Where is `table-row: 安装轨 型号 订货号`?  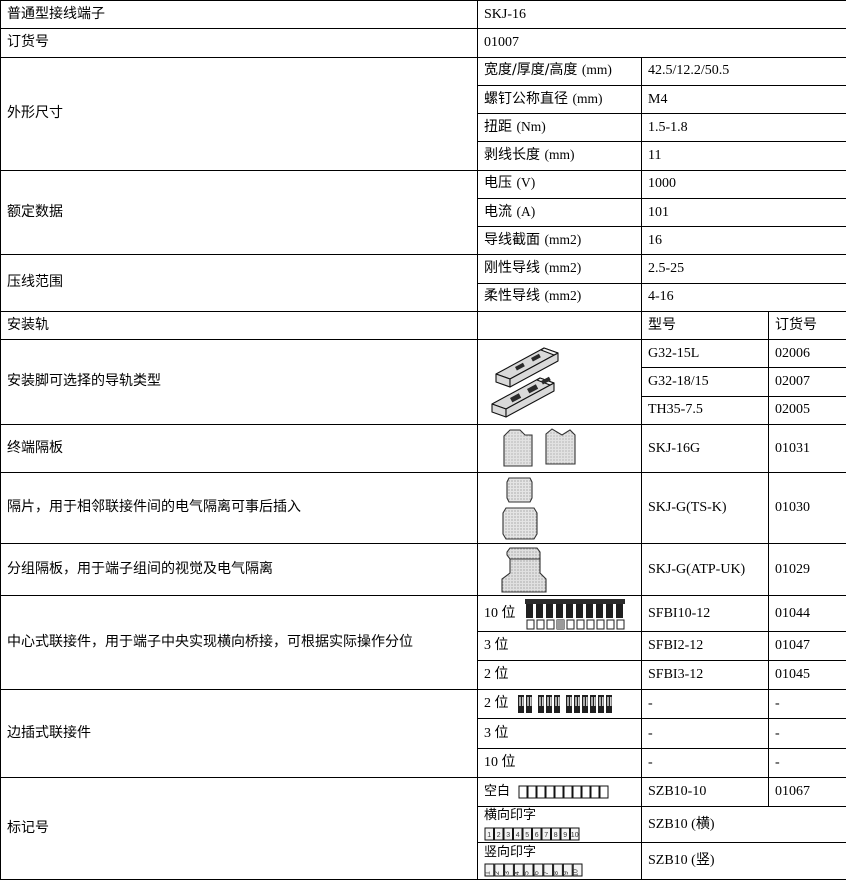
table-row: 安装轨 型号 订货号 is located at coordinates (423, 325).